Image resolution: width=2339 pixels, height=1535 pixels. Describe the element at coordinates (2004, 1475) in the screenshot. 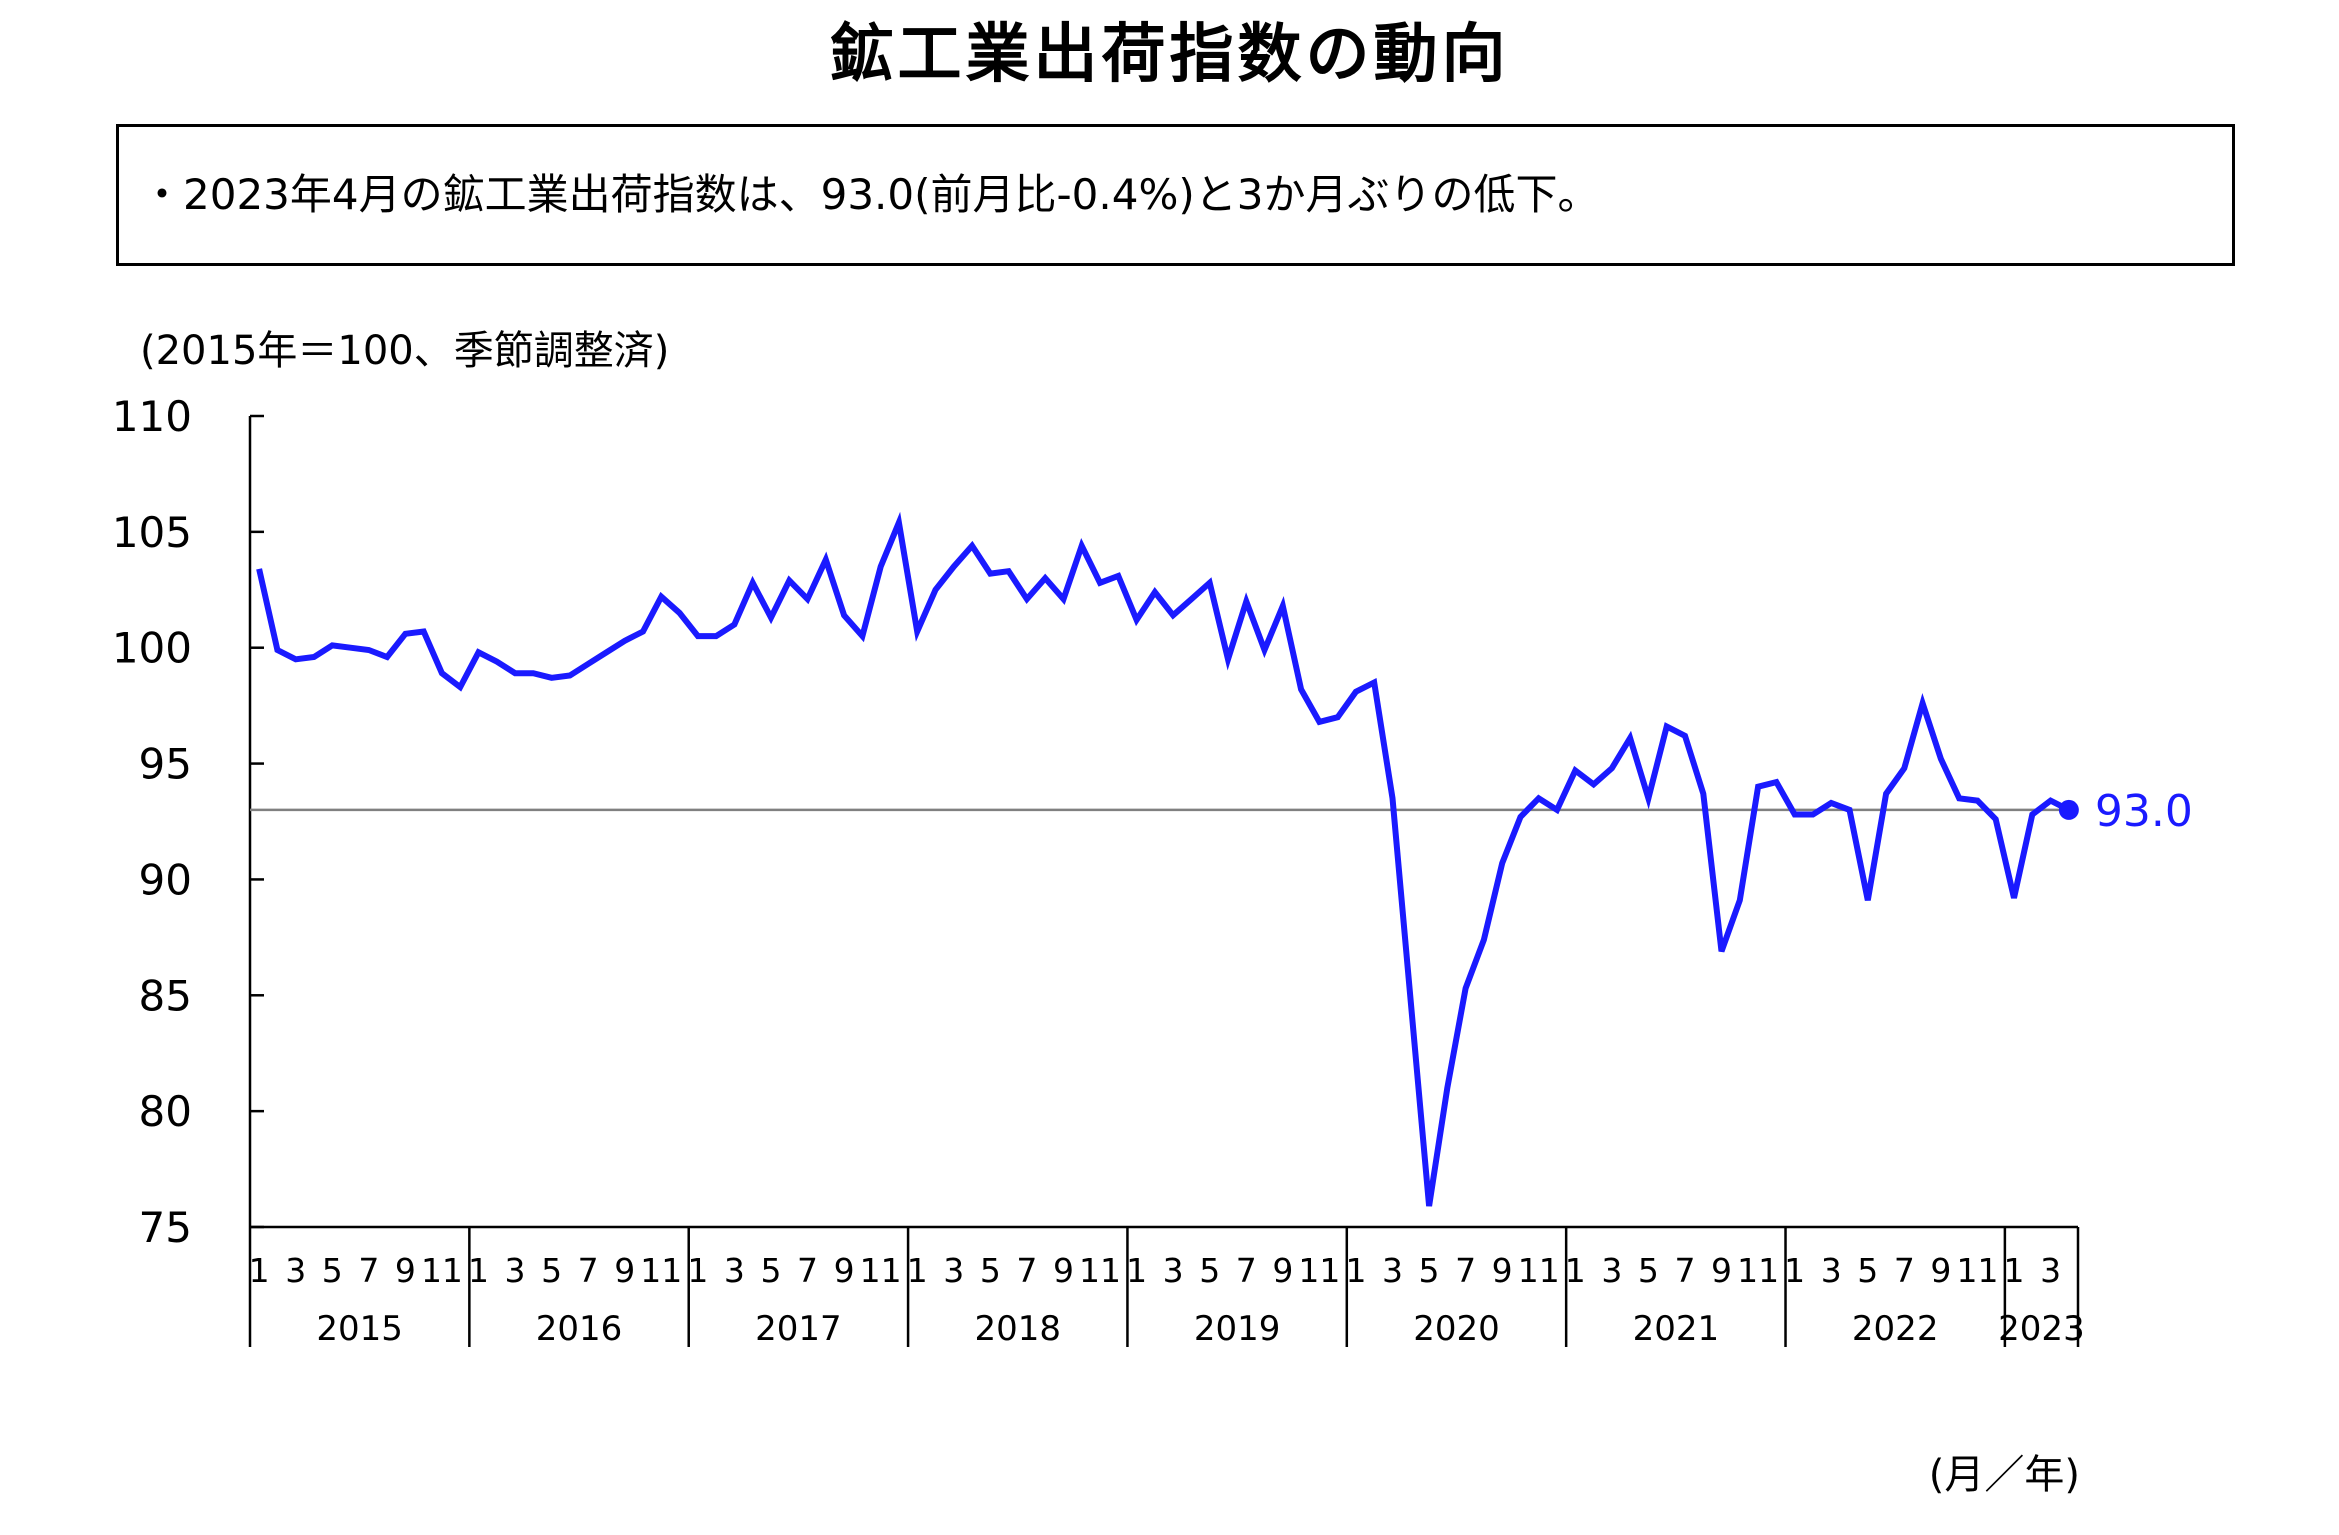

I see `x-axis-label: (月／年)` at that location.